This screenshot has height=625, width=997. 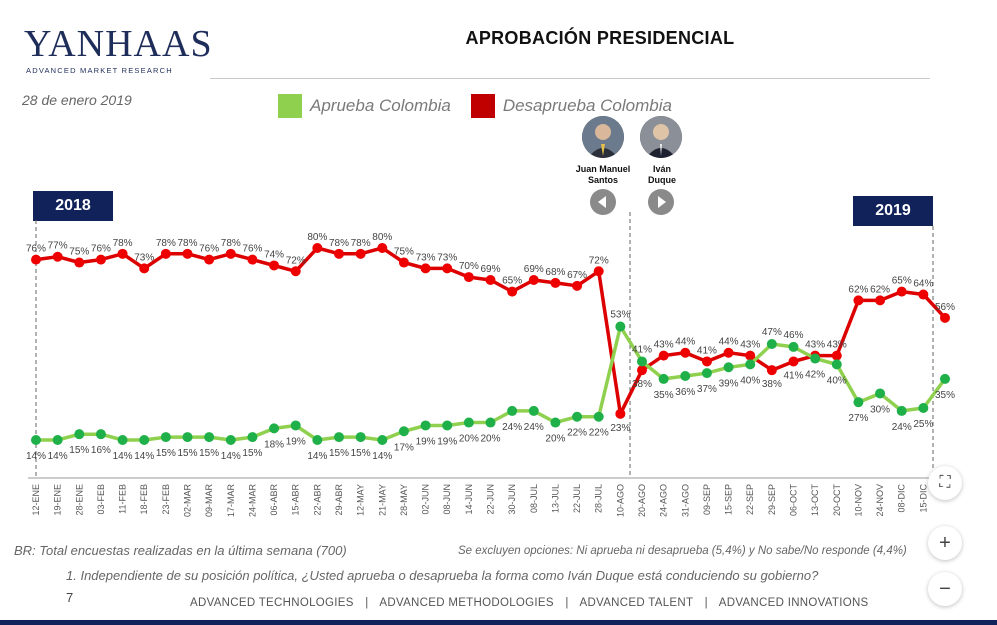 I want to click on data-label-desaprueba: 76%, so click(x=252, y=249).